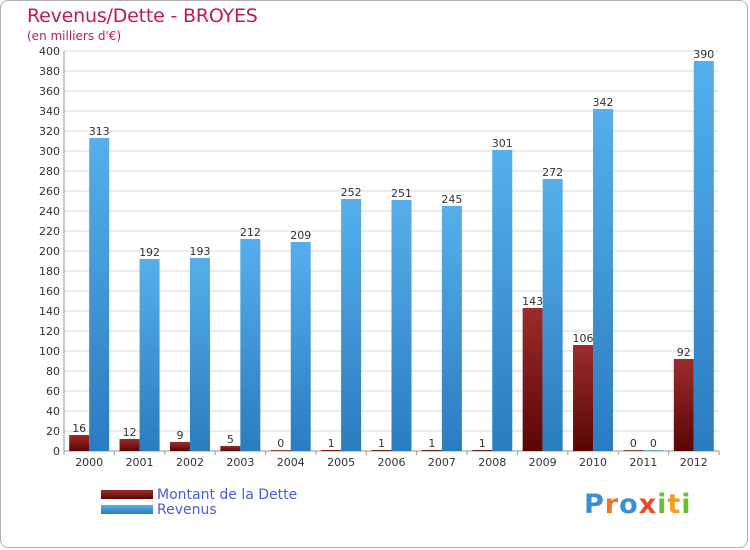 Image resolution: width=750 pixels, height=550 pixels. Describe the element at coordinates (49, 311) in the screenshot. I see `y-tick-label: 140` at that location.